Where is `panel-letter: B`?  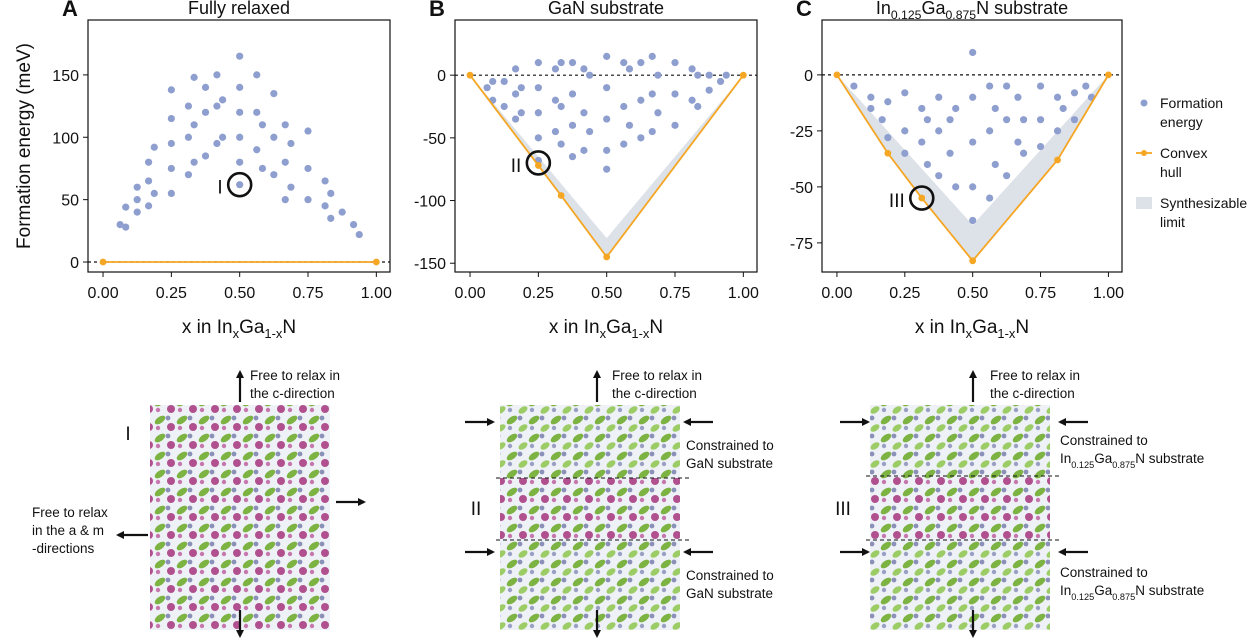
panel-letter: B is located at coordinates (437, 10).